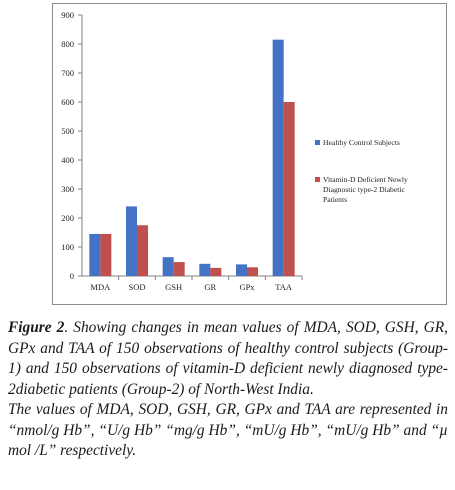  What do you see at coordinates (335, 199) in the screenshot?
I see `legend-label-2: Patients` at bounding box center [335, 199].